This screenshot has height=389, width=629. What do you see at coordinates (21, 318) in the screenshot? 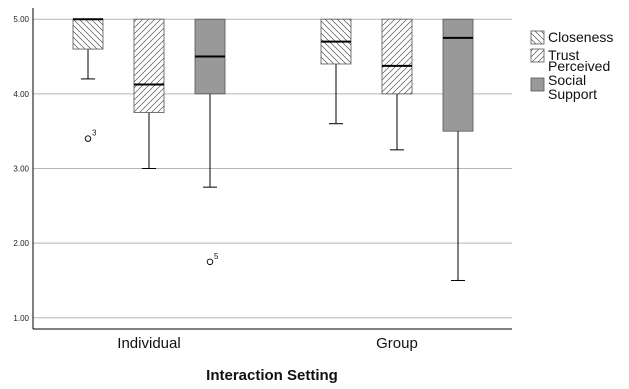
I see `y-tick-label: 1.00` at bounding box center [21, 318].